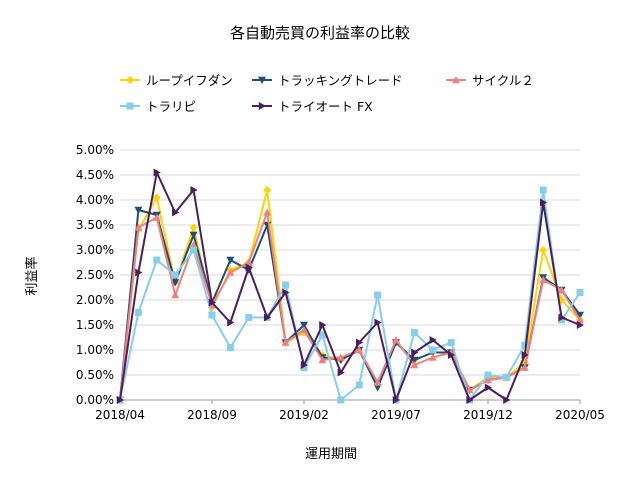 The width and height of the screenshot is (640, 480). Describe the element at coordinates (396, 415) in the screenshot. I see `x-tick-label: 2019/07` at that location.